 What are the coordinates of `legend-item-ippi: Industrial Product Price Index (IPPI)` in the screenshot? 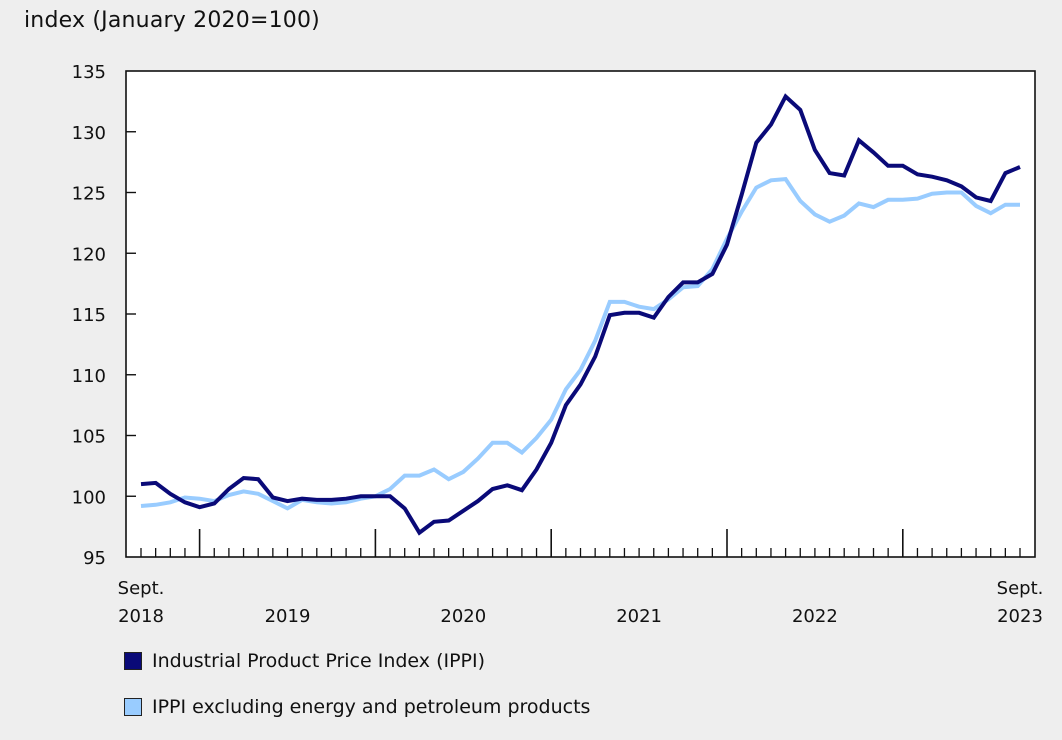 It's located at (357, 661).